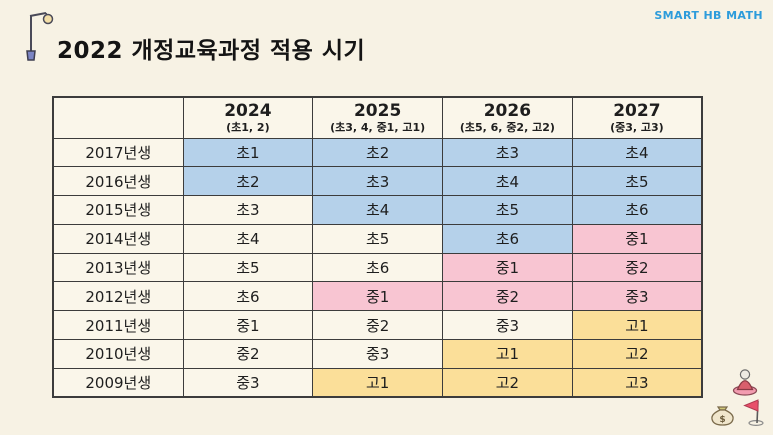 Image resolution: width=773 pixels, height=435 pixels. Describe the element at coordinates (248, 127) in the screenshot. I see `column-grades: (초1, 2)` at that location.